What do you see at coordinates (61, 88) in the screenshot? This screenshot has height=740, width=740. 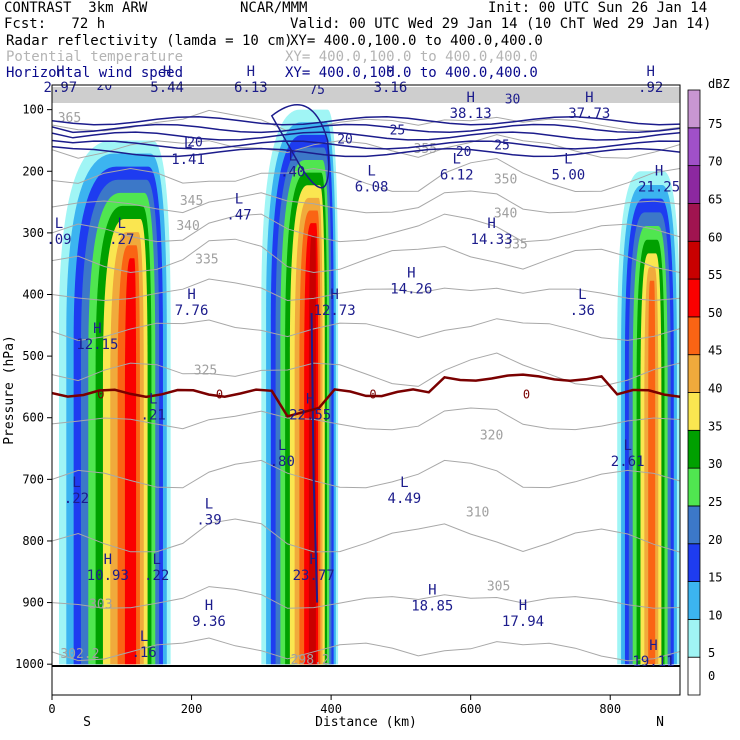 I see `extremum-value: 2.97` at bounding box center [61, 88].